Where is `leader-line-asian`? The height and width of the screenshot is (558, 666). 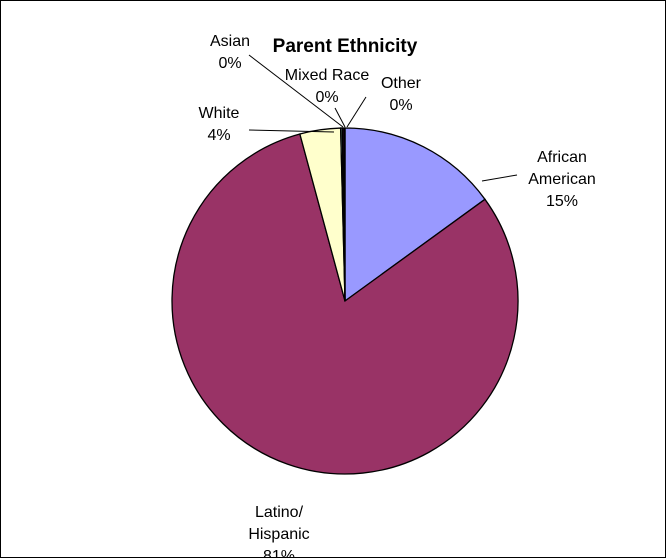 leader-line-asian is located at coordinates (296, 91).